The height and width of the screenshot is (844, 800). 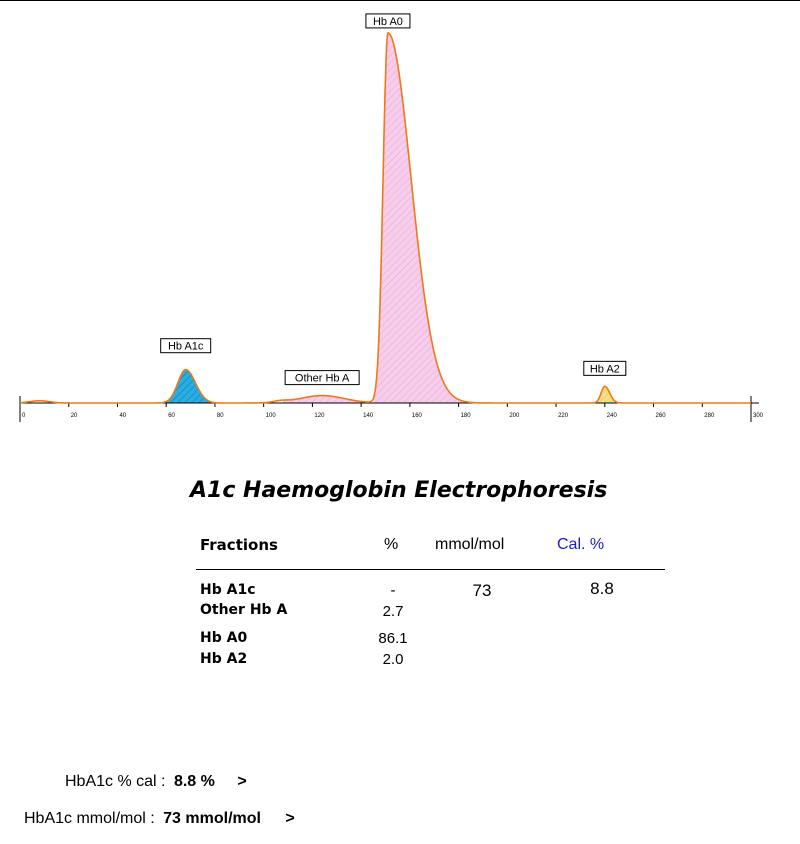 I want to click on row-percent-hb-a0: 86.1, so click(x=393, y=638).